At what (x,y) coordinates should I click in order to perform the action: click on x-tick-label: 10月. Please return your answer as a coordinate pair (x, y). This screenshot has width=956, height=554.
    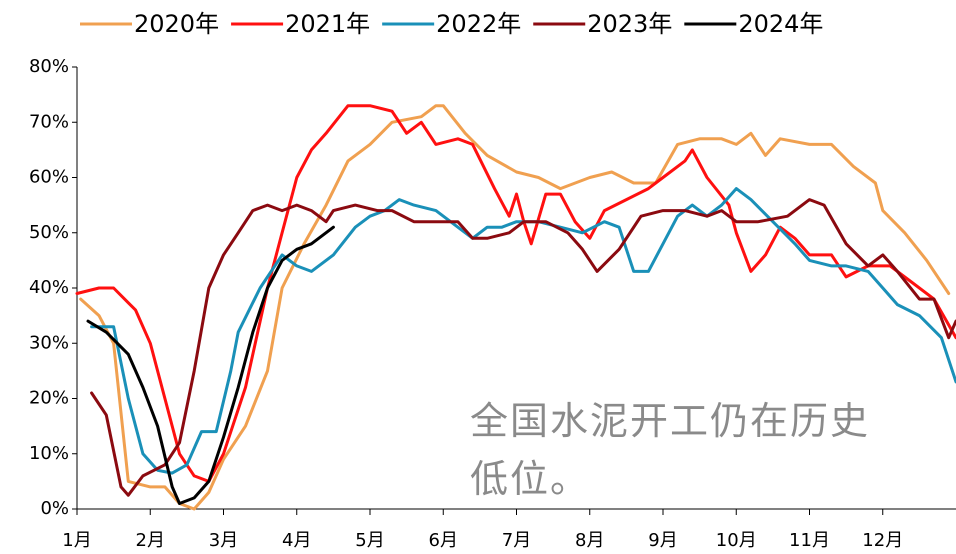
    Looking at the image, I should click on (736, 540).